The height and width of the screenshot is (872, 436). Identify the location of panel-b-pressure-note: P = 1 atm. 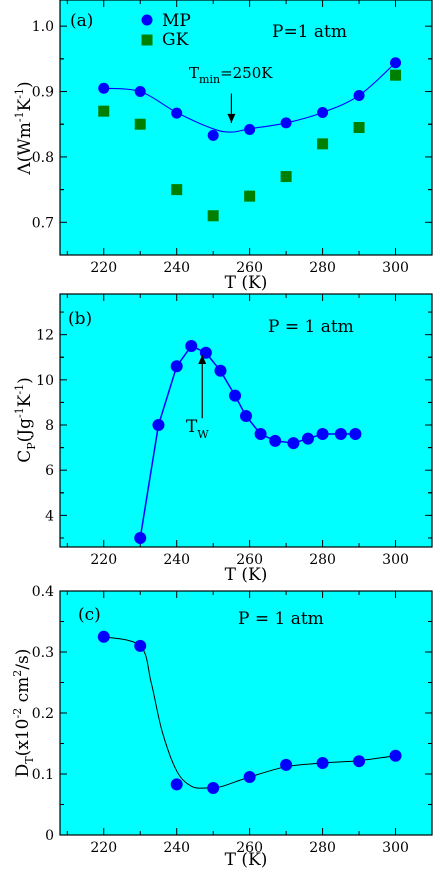
(311, 327).